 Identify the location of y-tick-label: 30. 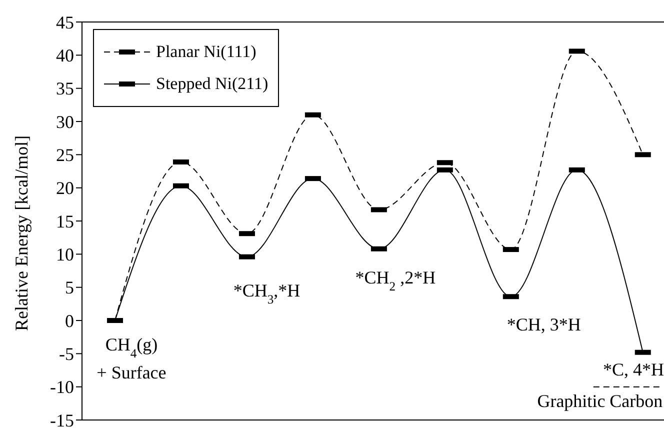
(65, 122).